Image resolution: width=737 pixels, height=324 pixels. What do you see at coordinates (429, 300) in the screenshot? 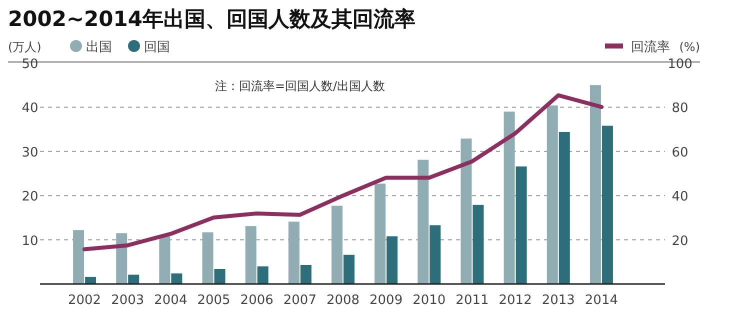
I see `x-tick-label: 2010` at bounding box center [429, 300].